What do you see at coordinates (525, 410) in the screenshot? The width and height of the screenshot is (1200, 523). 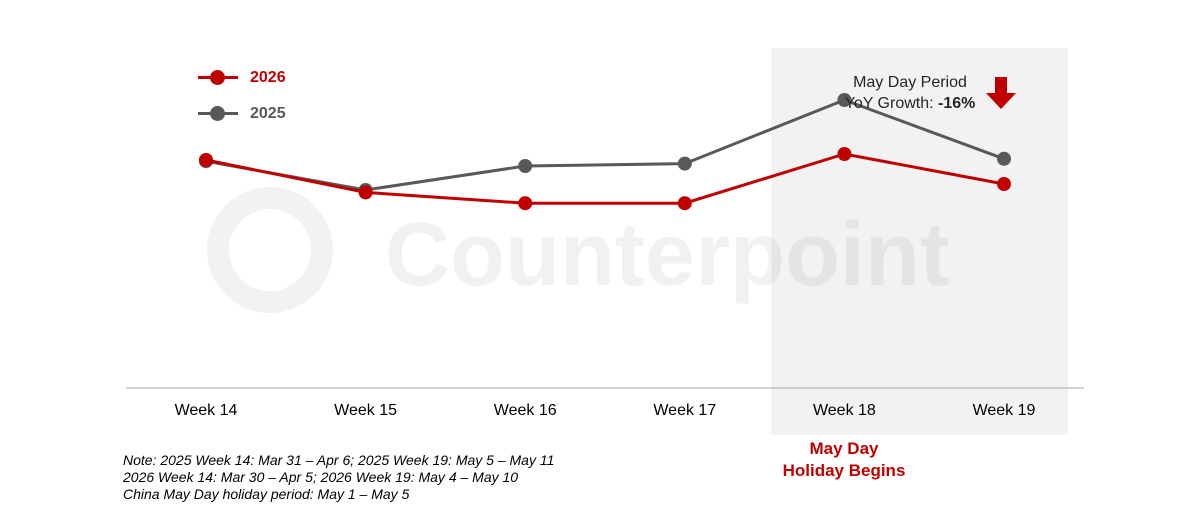 I see `x-tick-label: Week 16` at bounding box center [525, 410].